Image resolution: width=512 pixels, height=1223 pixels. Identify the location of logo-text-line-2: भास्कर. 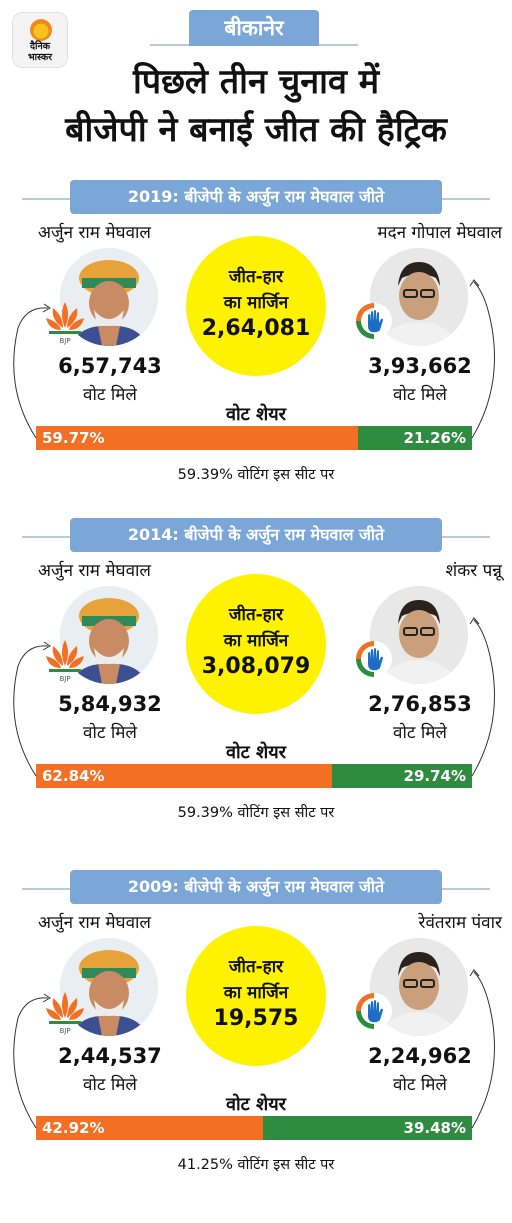
(40, 57).